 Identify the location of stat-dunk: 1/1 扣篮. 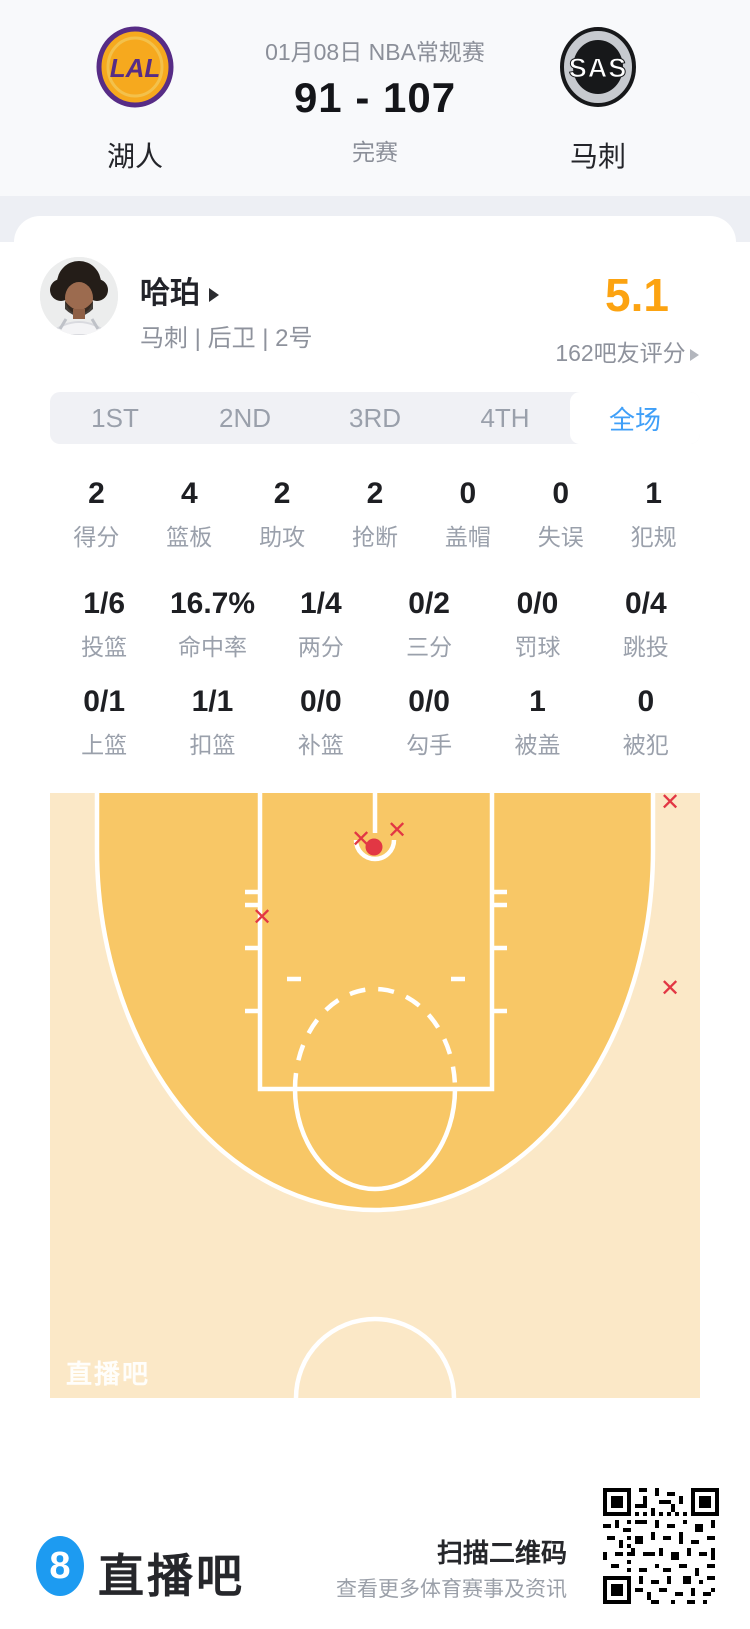
(212, 722).